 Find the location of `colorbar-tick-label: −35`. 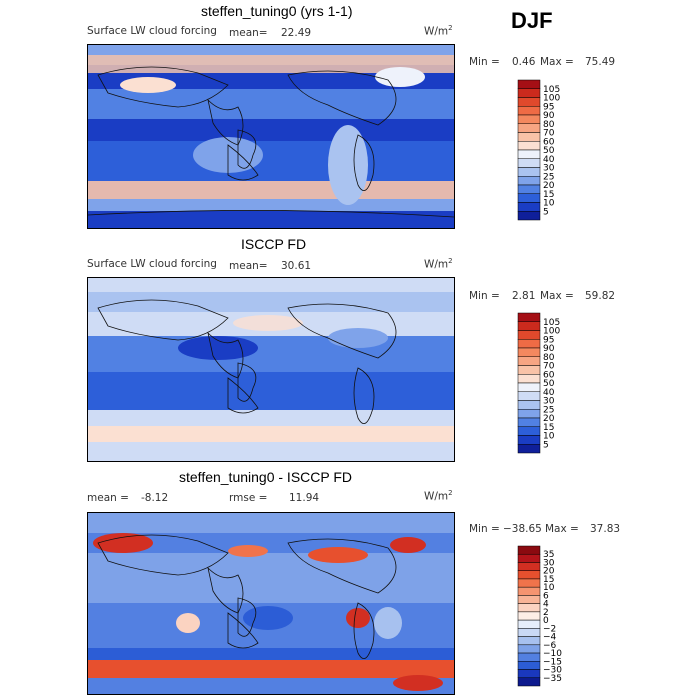

colorbar-tick-label: −35 is located at coordinates (552, 679).